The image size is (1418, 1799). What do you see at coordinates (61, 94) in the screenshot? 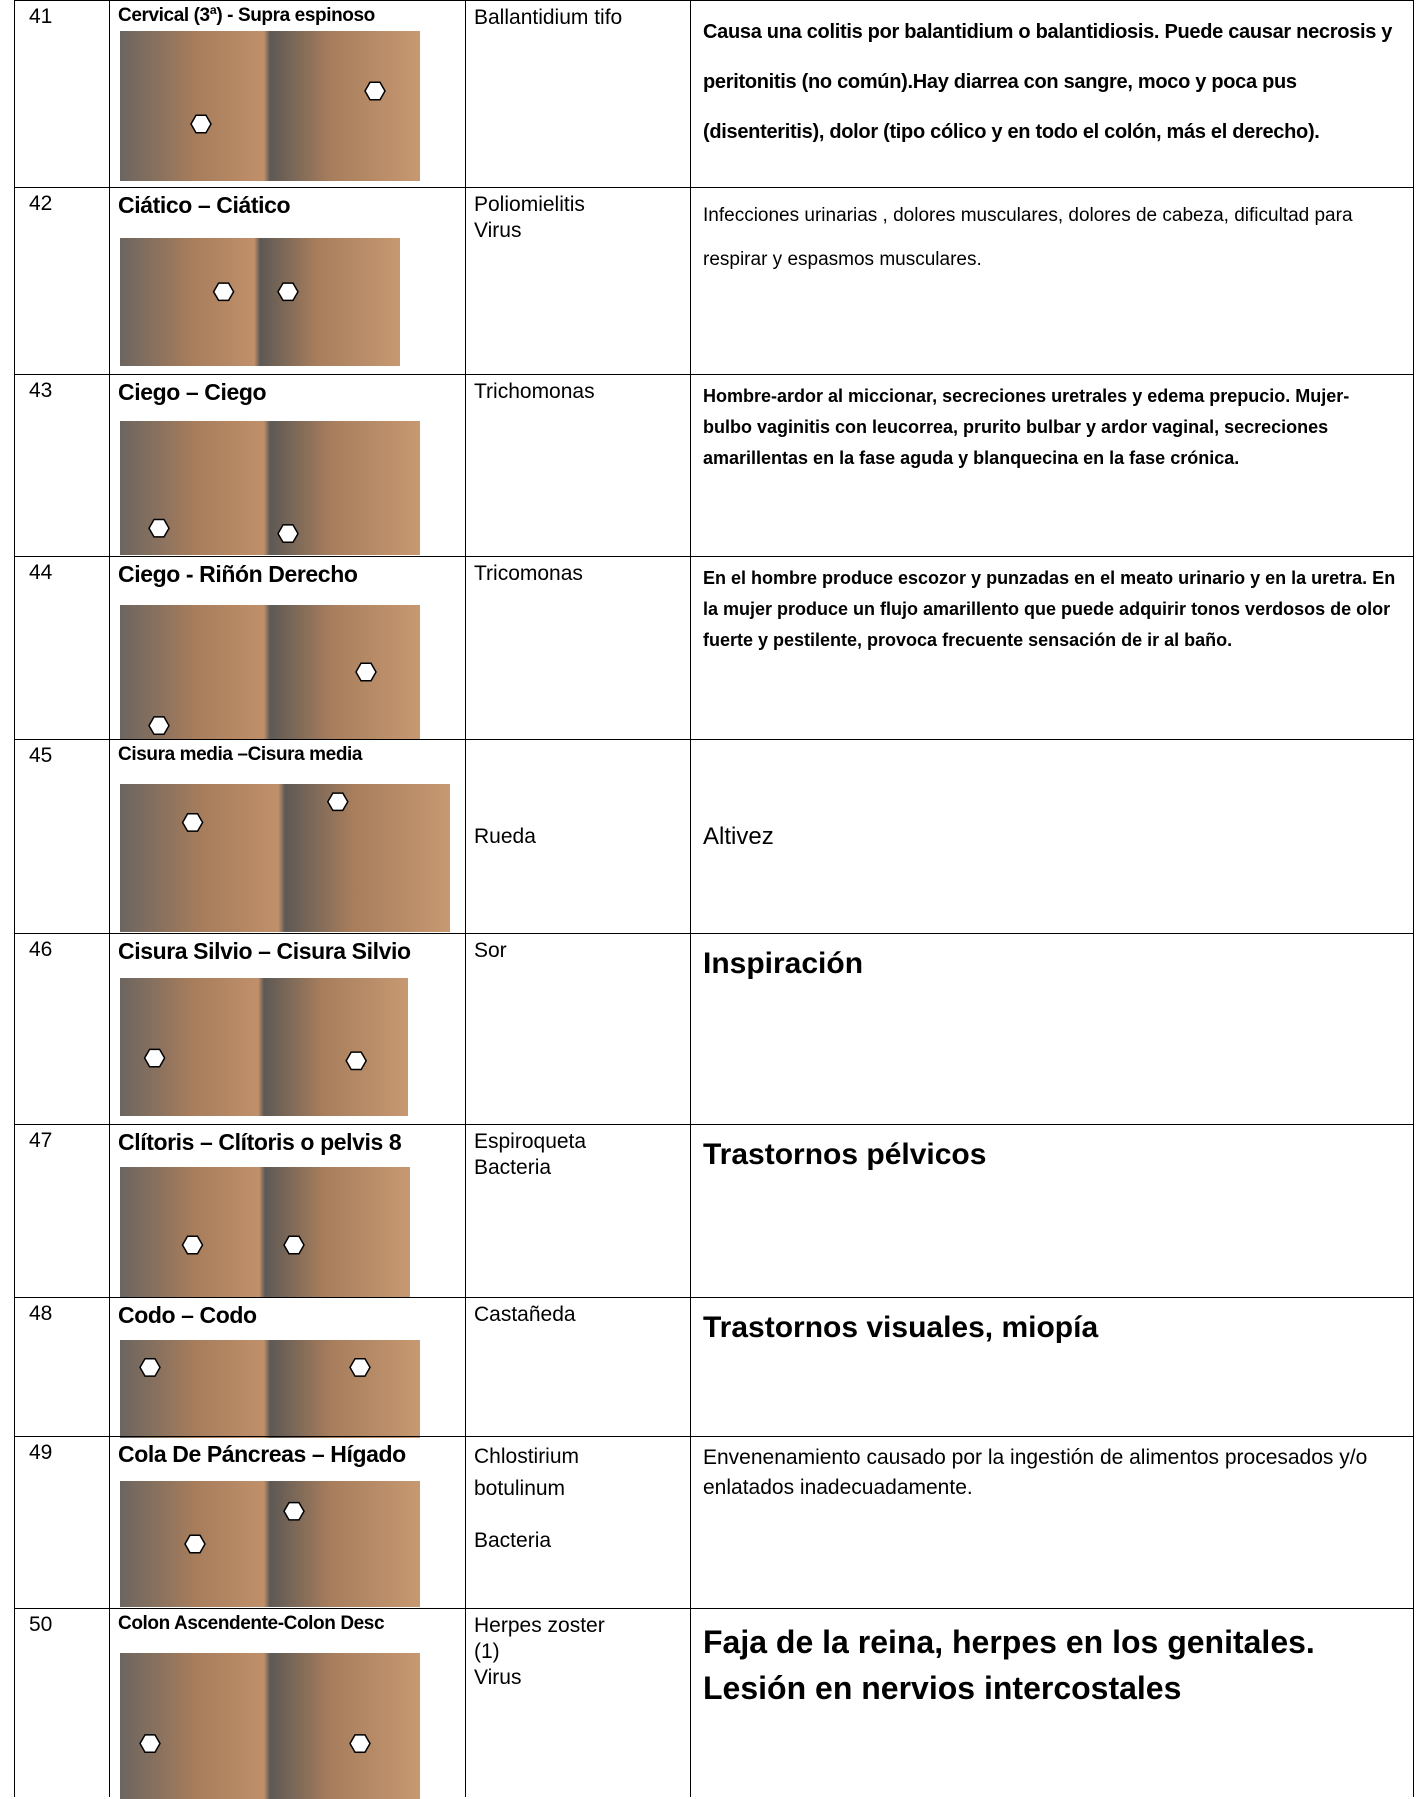
I see `row-number: 41` at bounding box center [61, 94].